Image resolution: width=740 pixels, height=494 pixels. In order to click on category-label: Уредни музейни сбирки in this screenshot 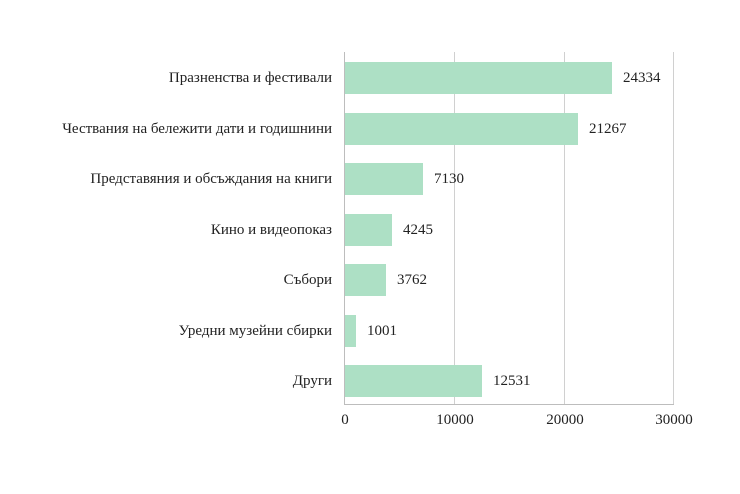, I will do `click(255, 330)`.